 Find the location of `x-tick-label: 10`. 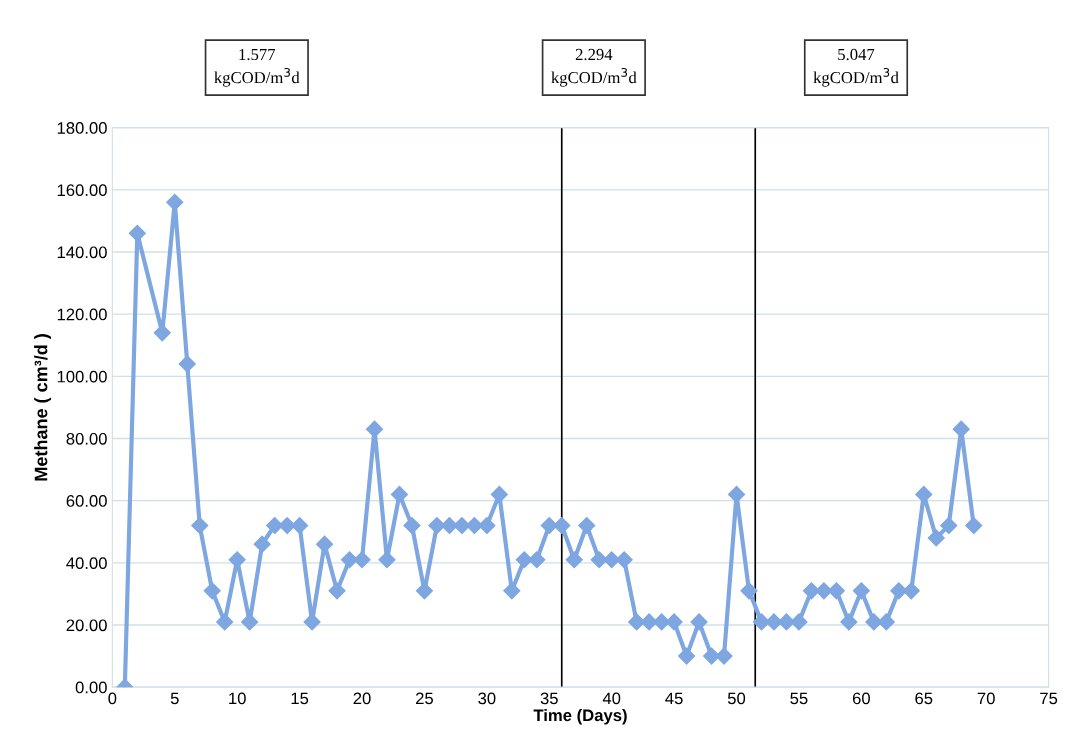

x-tick-label: 10 is located at coordinates (237, 698).